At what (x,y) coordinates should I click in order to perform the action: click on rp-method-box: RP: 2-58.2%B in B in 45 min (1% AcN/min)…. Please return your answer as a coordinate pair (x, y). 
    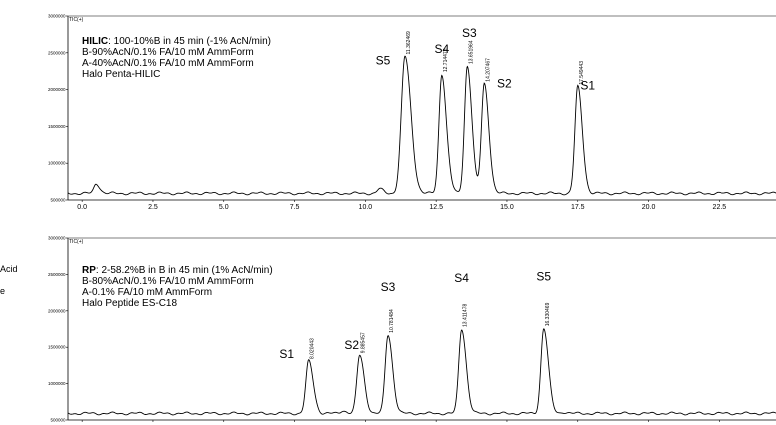
    Looking at the image, I should click on (177, 287).